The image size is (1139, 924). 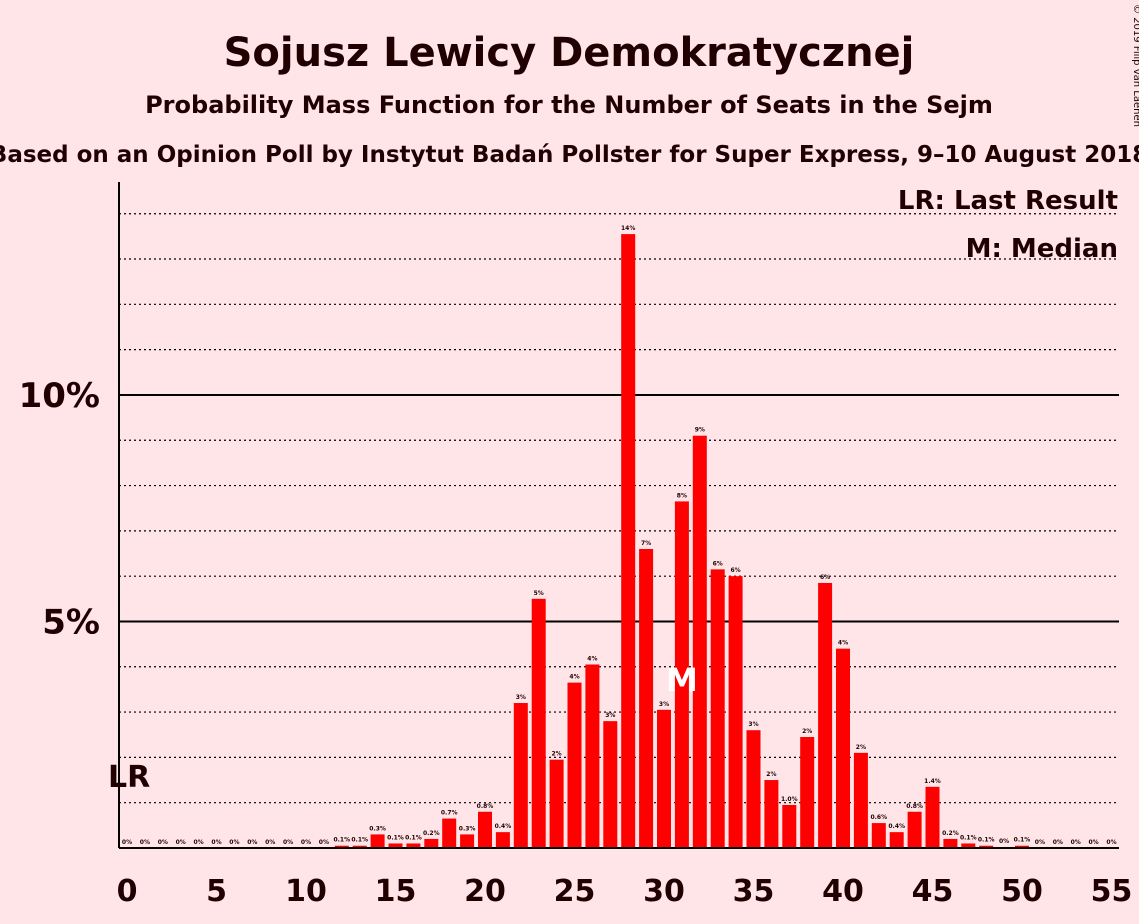 What do you see at coordinates (1058, 842) in the screenshot?
I see `bar-label-seat-52: 0%` at bounding box center [1058, 842].